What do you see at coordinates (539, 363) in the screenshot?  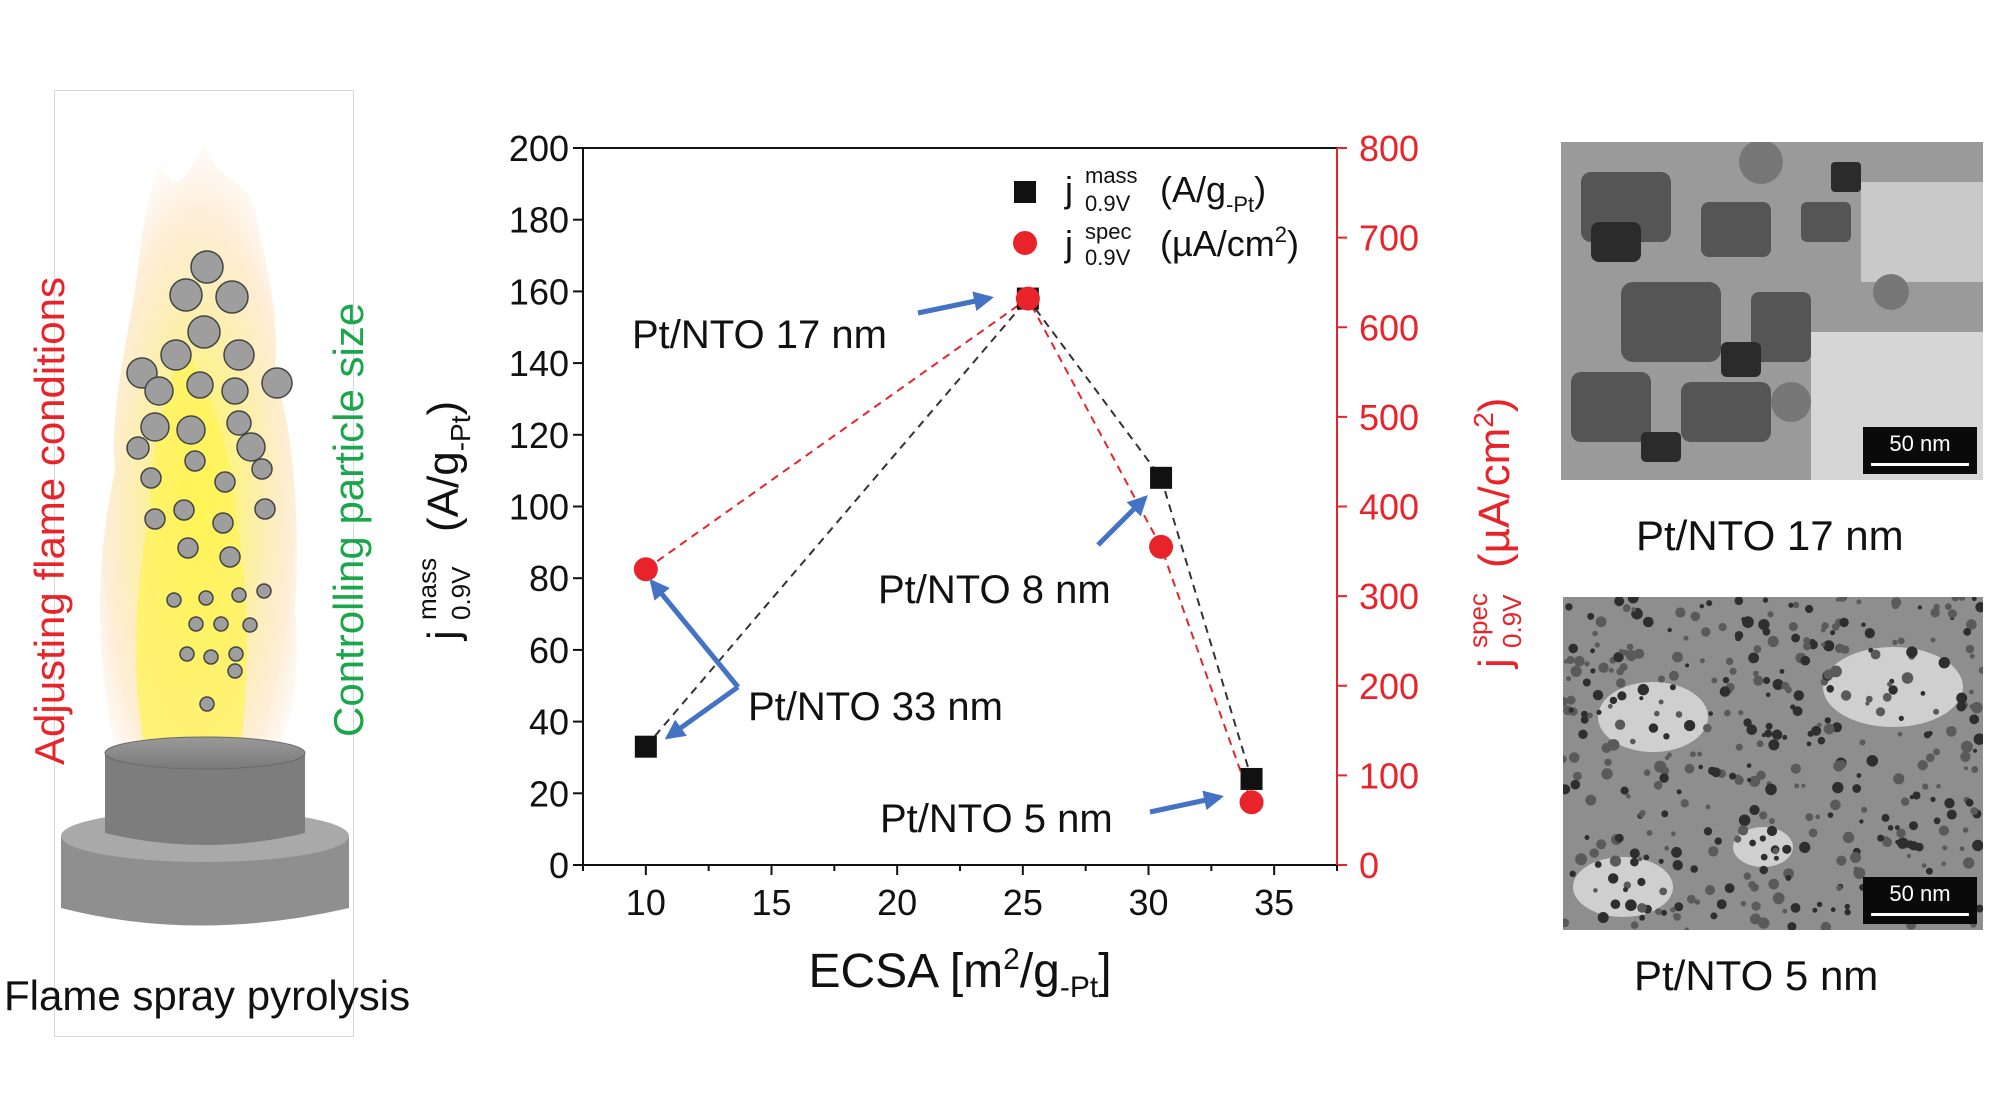 I see `y-left-tick-label: 140` at bounding box center [539, 363].